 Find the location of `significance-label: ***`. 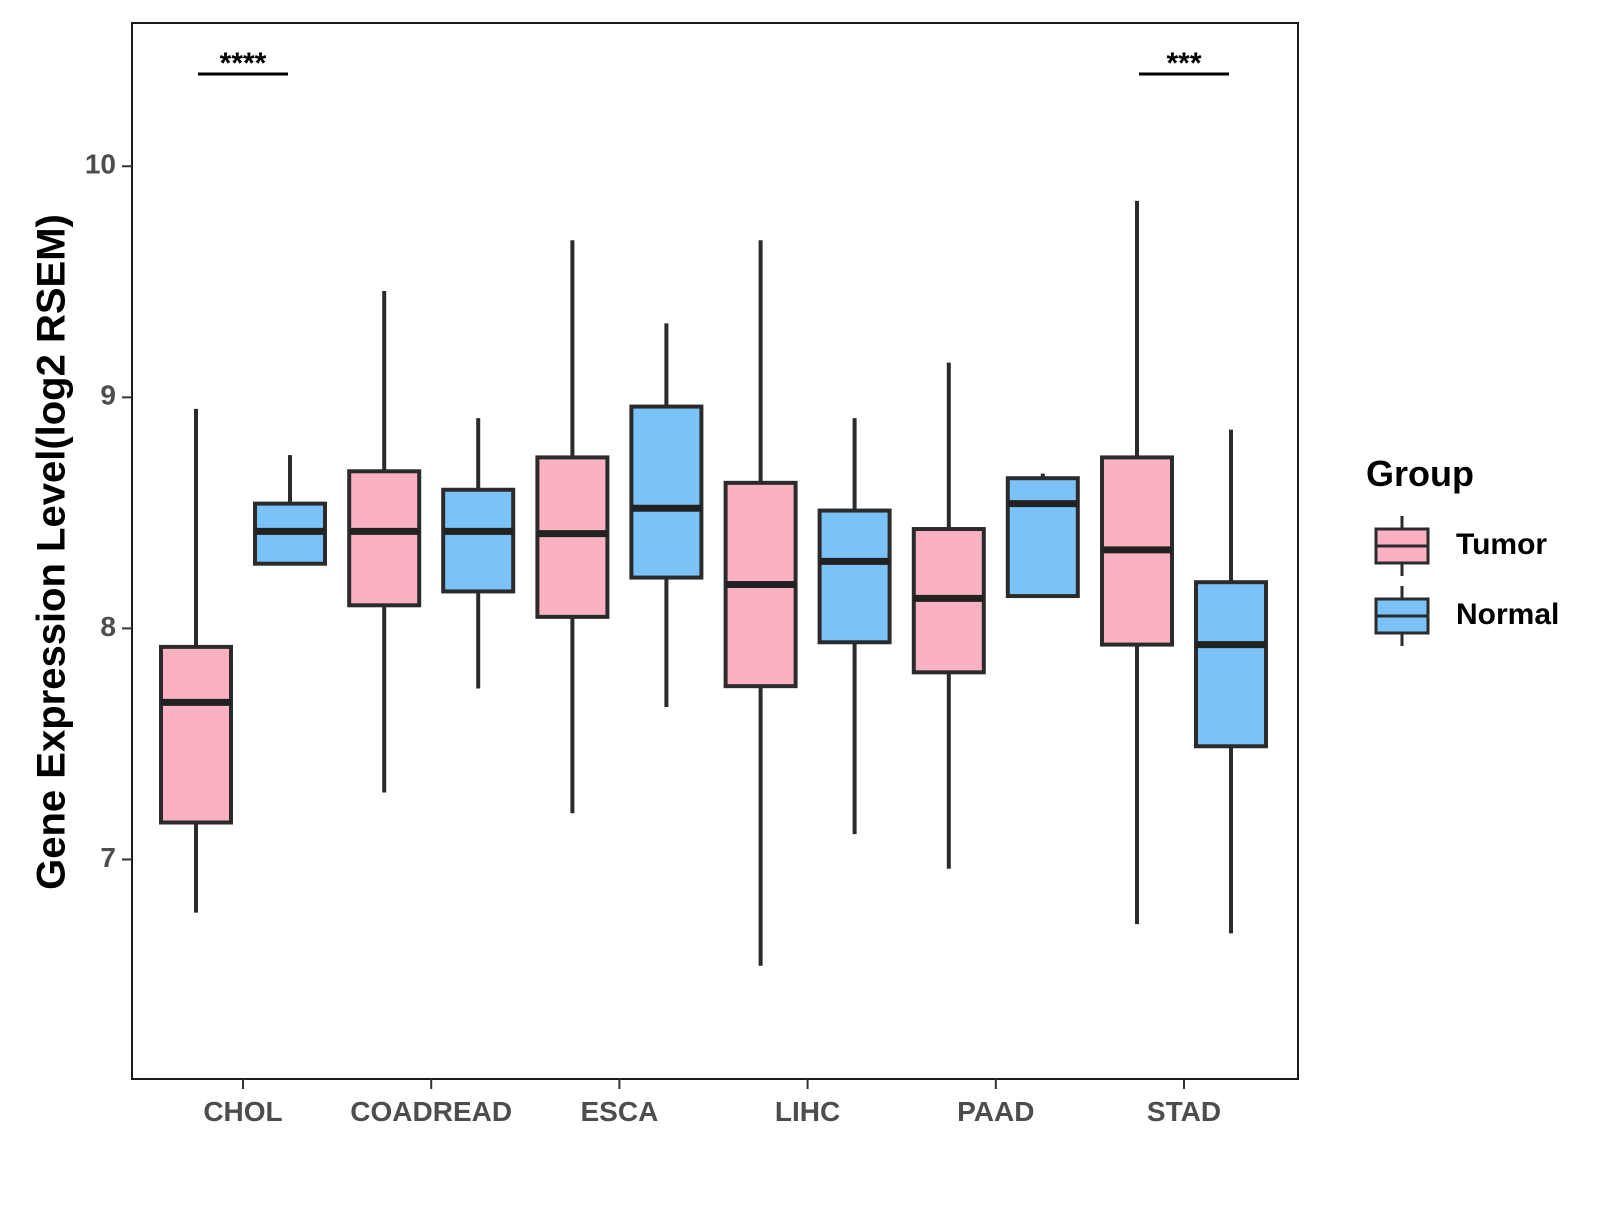

significance-label: *** is located at coordinates (1183, 63).